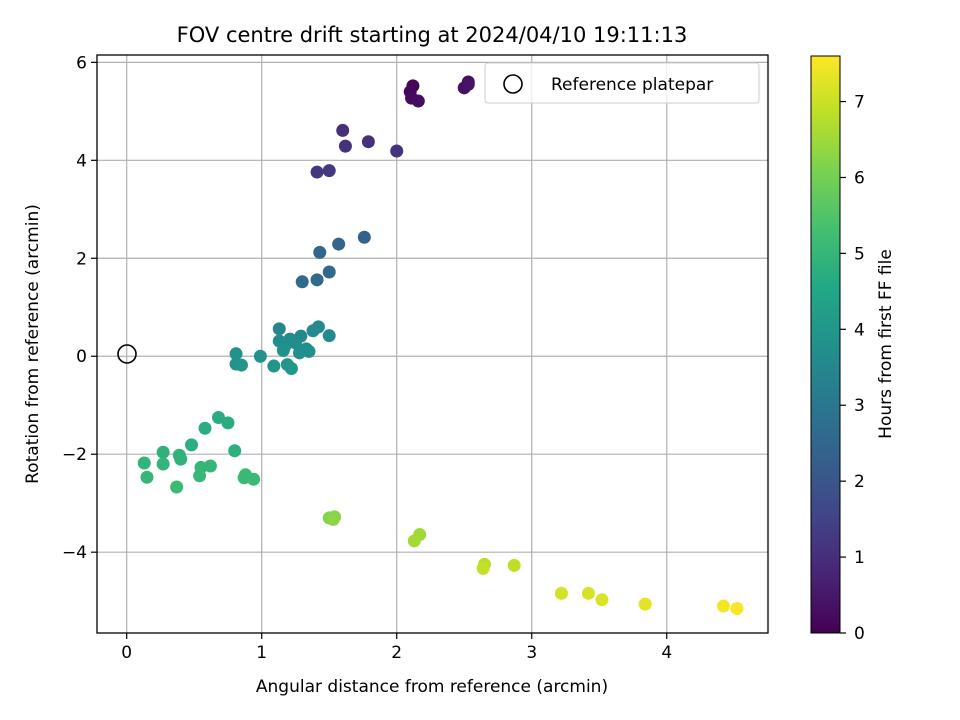  I want to click on x-tick-label: 2, so click(396, 653).